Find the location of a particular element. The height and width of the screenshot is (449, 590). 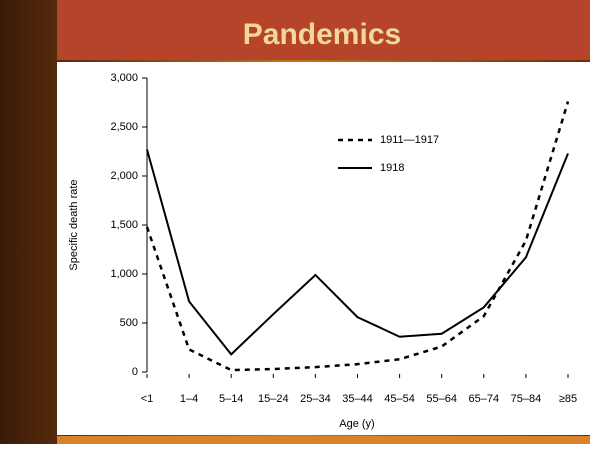

x-axis-label: Age (y) is located at coordinates (356, 424).